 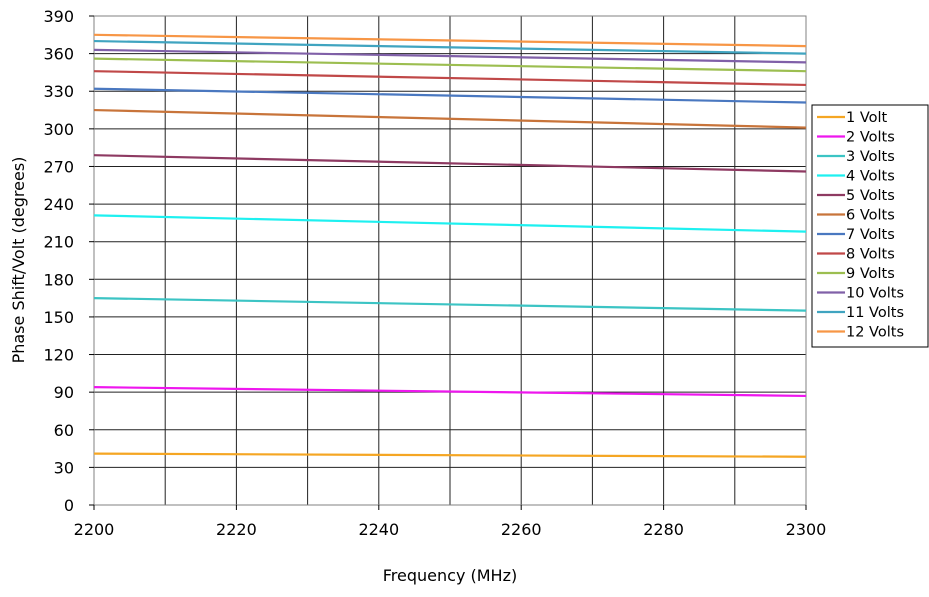 What do you see at coordinates (64, 392) in the screenshot?
I see `y-tick-label: 90` at bounding box center [64, 392].